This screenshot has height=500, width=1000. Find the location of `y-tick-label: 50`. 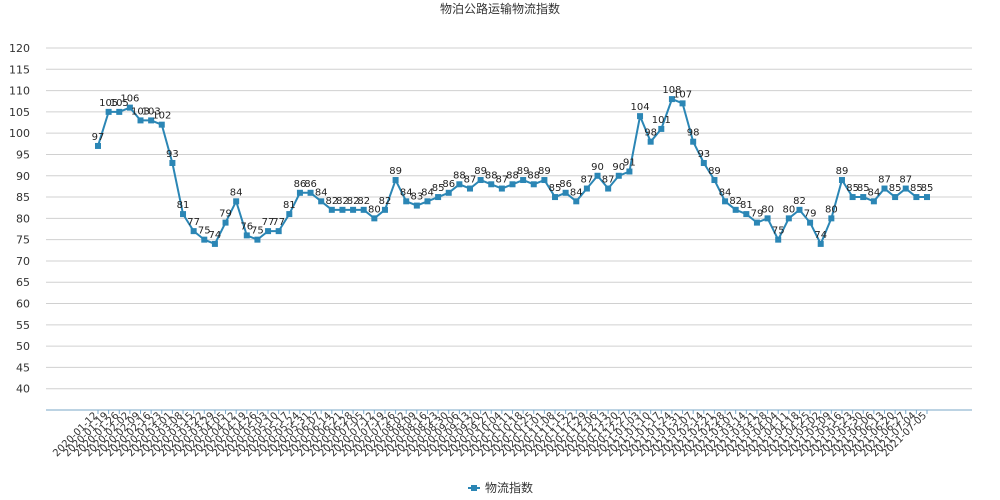

y-tick-label: 50 is located at coordinates (23, 346).